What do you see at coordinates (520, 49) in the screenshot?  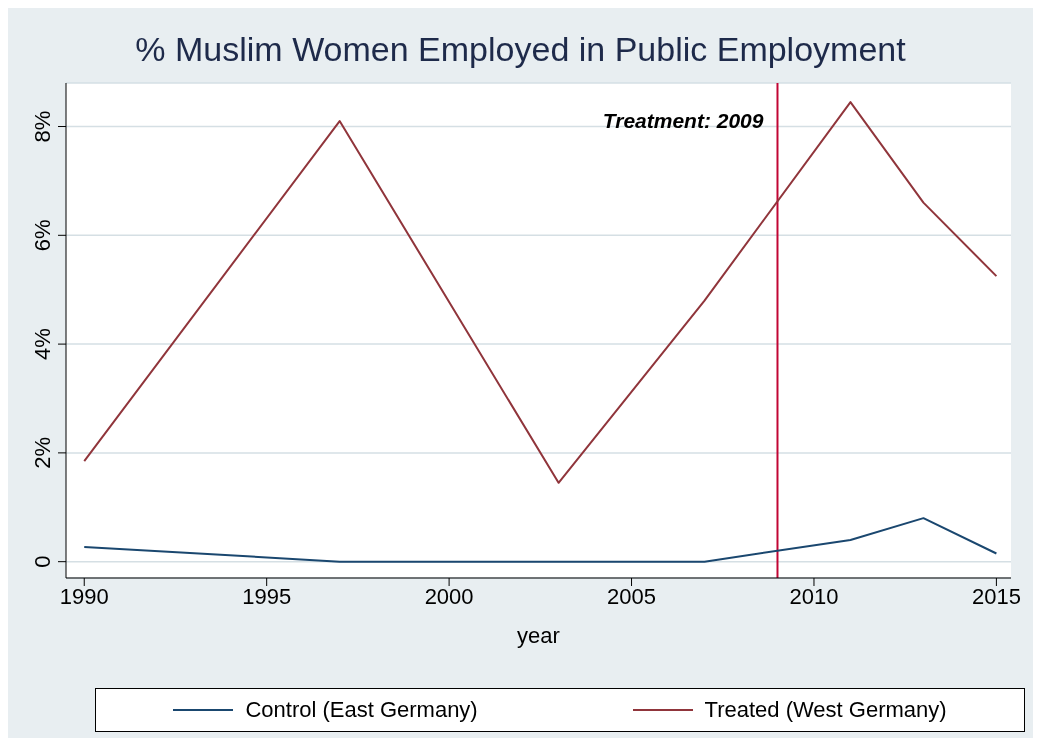 I see `chart-title: % Muslim Women Employed in Public Employment` at bounding box center [520, 49].